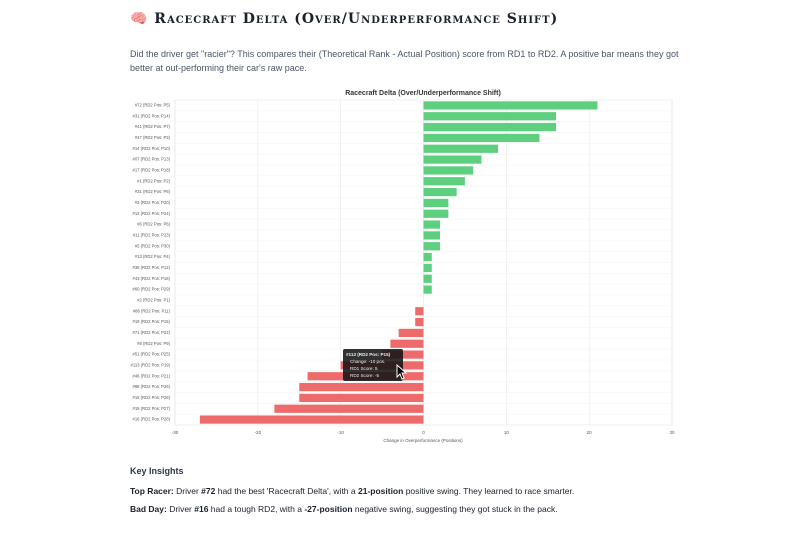 This screenshot has height=537, width=806. I want to click on x-tick-label: 20, so click(590, 432).